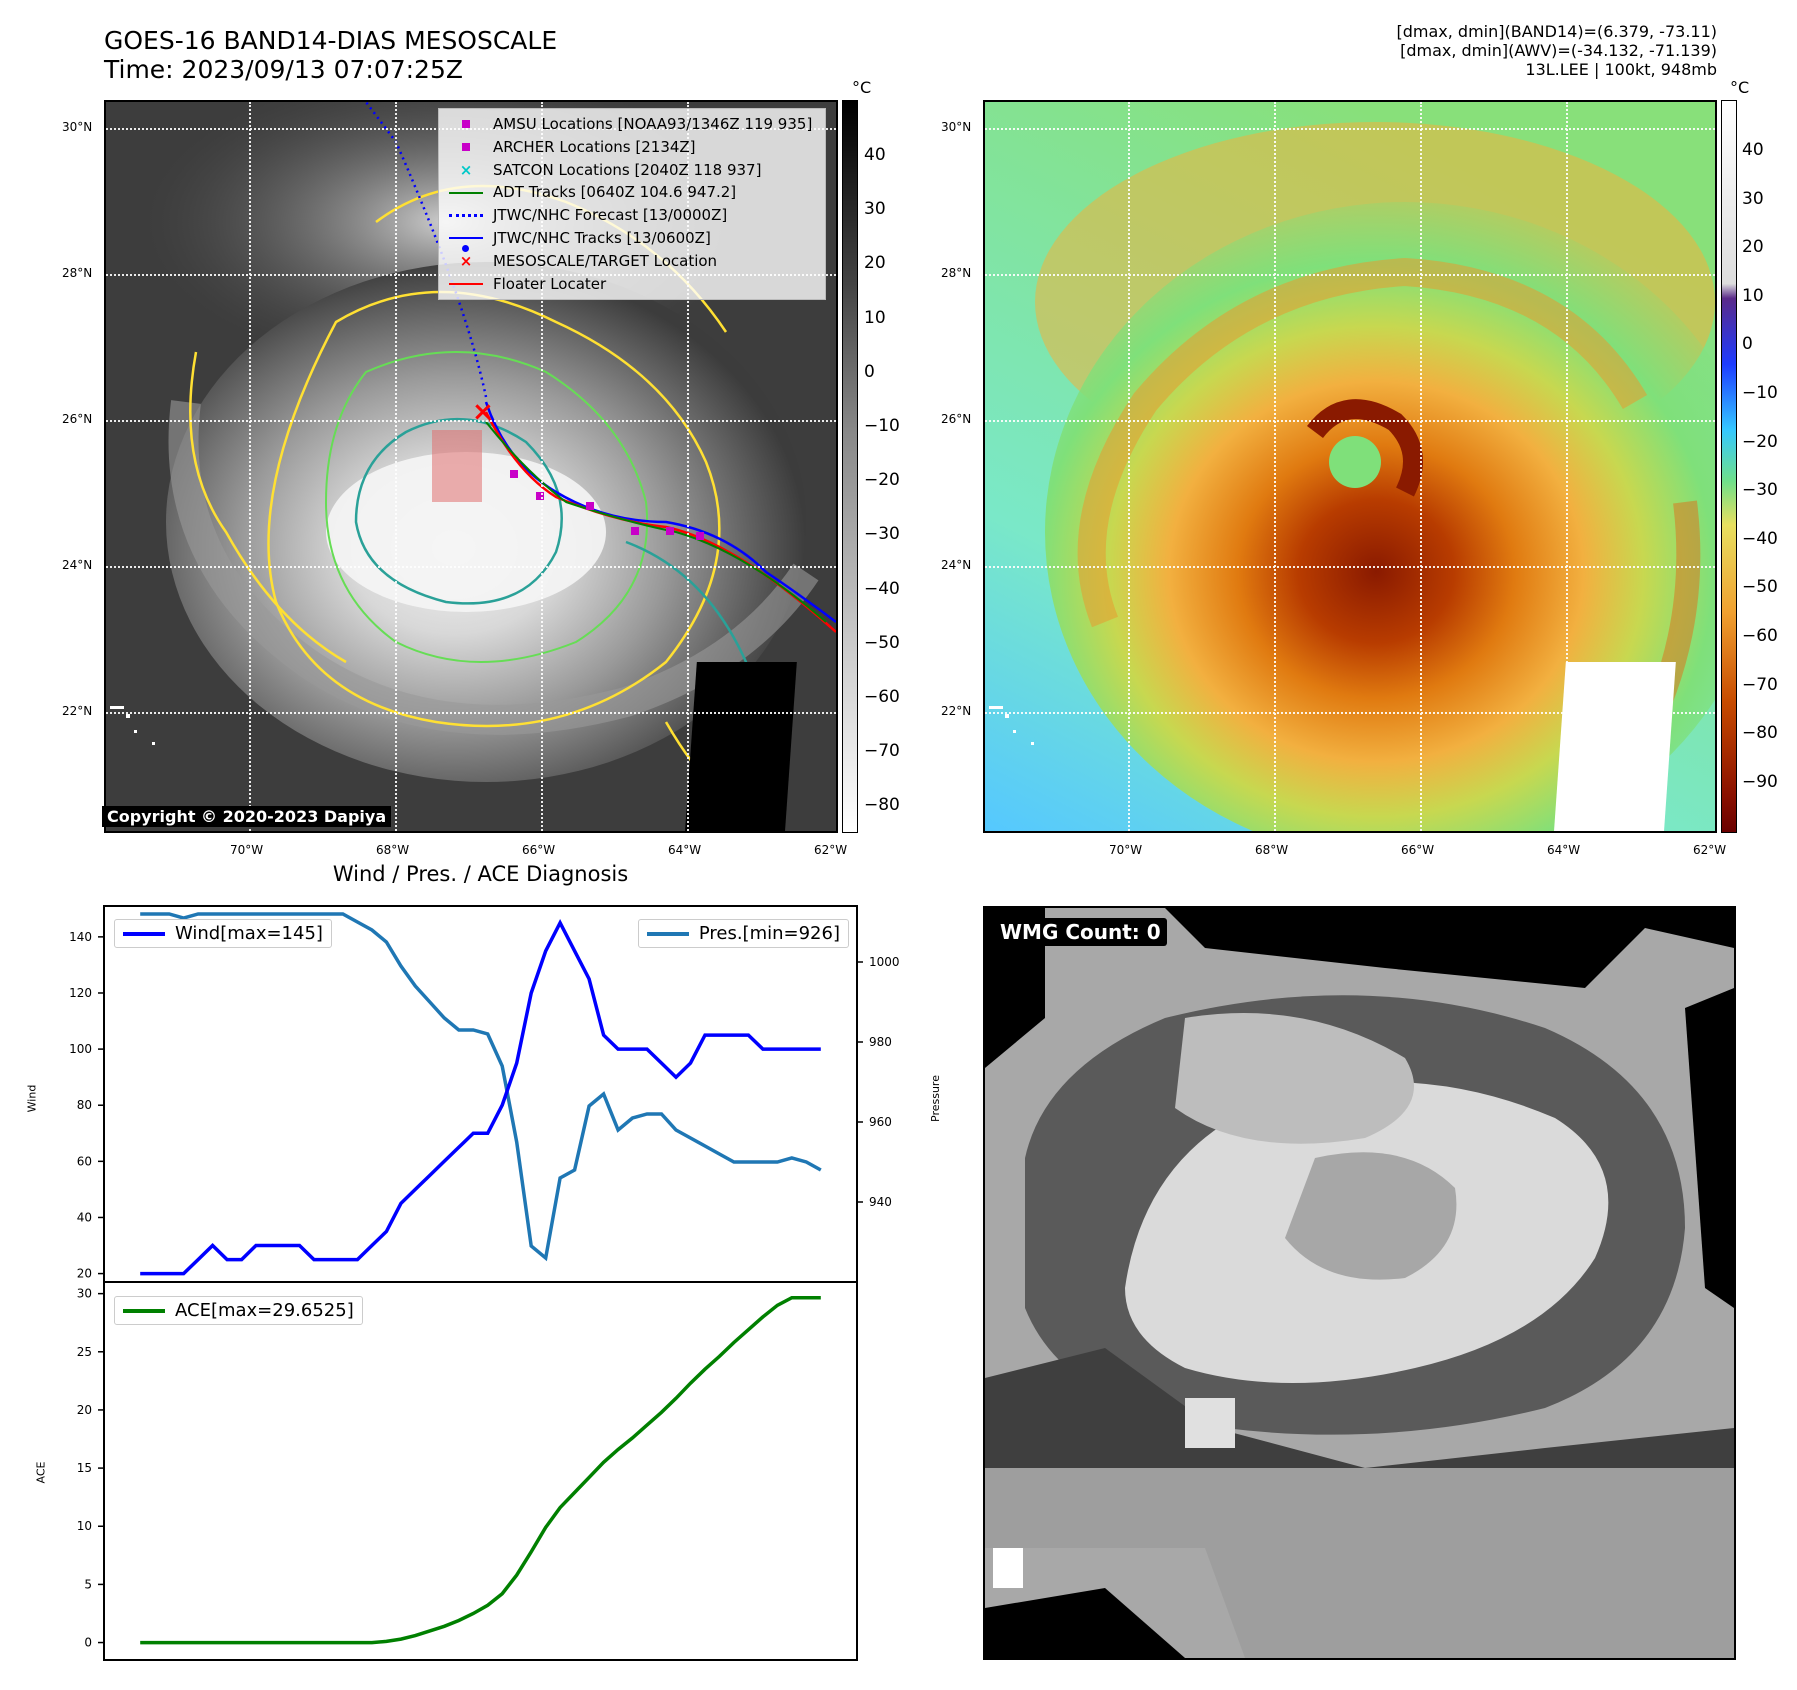 This screenshot has height=1690, width=1797. What do you see at coordinates (80, 993) in the screenshot?
I see `wind-axis-ticklabel-5: 120` at bounding box center [80, 993].